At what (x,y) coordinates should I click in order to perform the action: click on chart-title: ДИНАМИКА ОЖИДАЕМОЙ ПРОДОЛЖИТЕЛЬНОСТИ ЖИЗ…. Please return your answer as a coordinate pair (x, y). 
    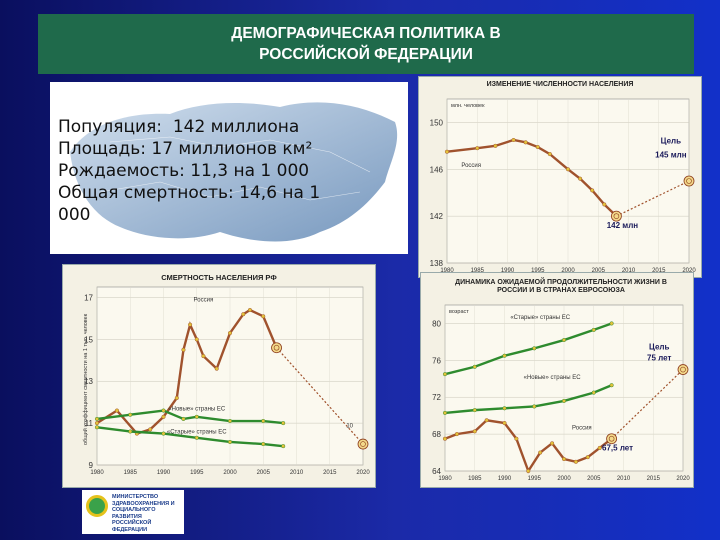
    Looking at the image, I should click on (561, 286).